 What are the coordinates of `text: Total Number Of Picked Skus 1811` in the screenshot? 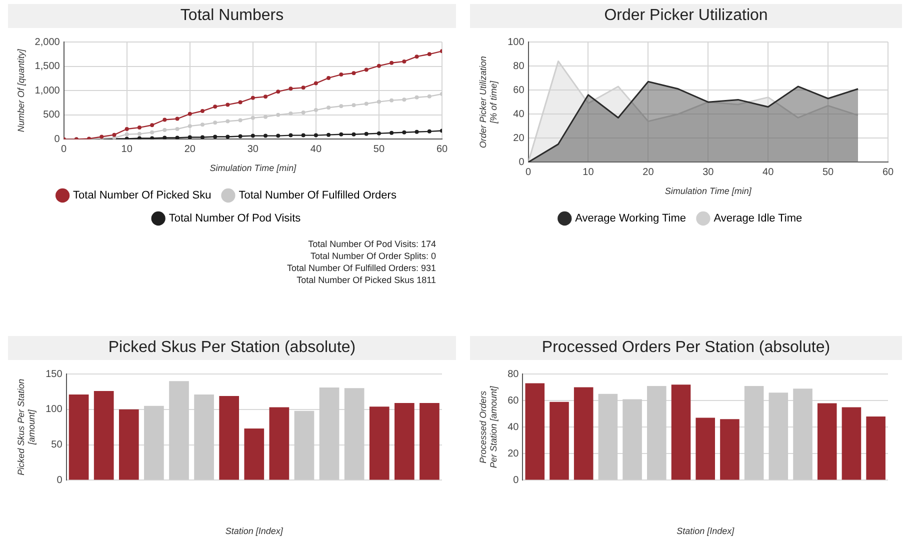 It's located at (366, 280).